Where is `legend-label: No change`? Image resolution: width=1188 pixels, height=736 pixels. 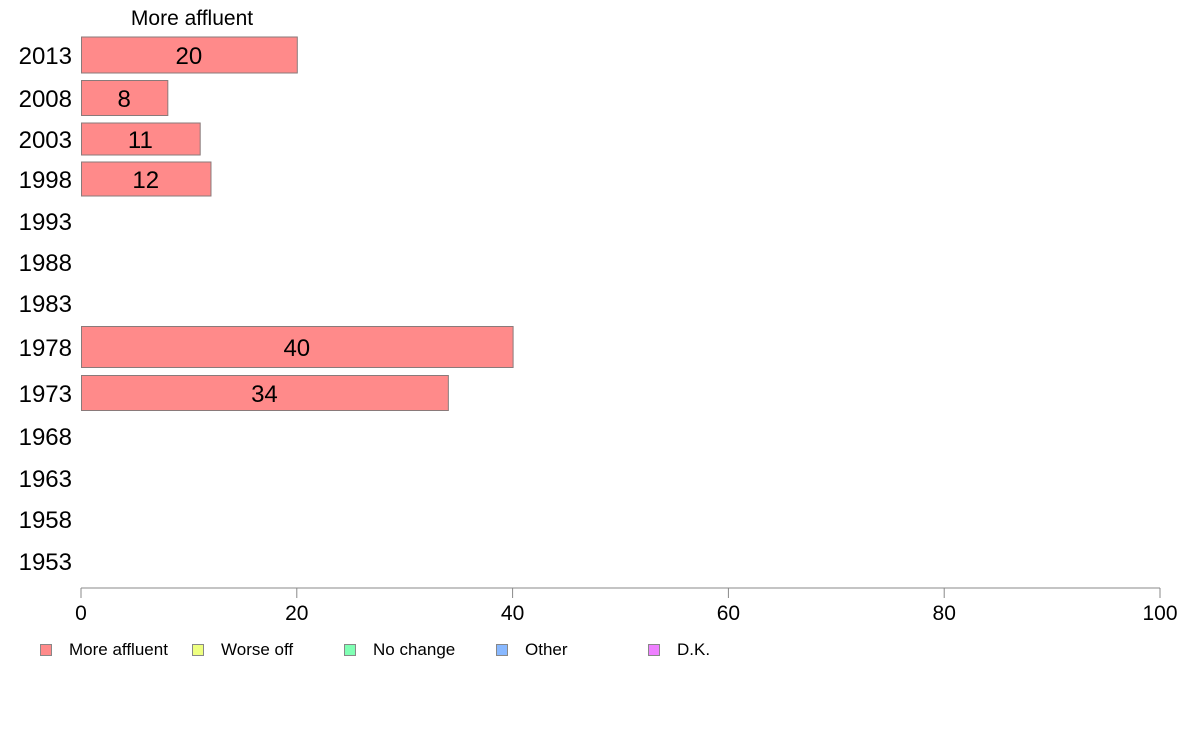
legend-label: No change is located at coordinates (414, 649).